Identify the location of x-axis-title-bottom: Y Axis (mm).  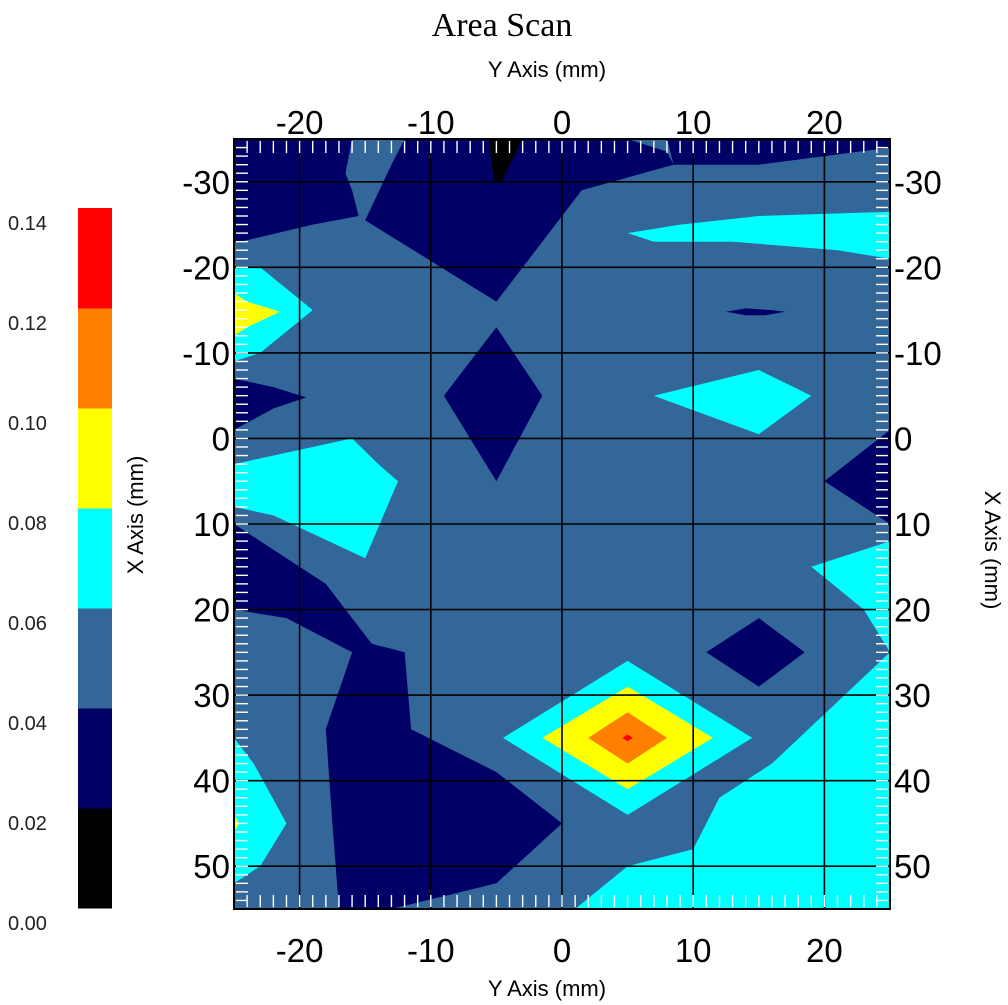
(547, 988).